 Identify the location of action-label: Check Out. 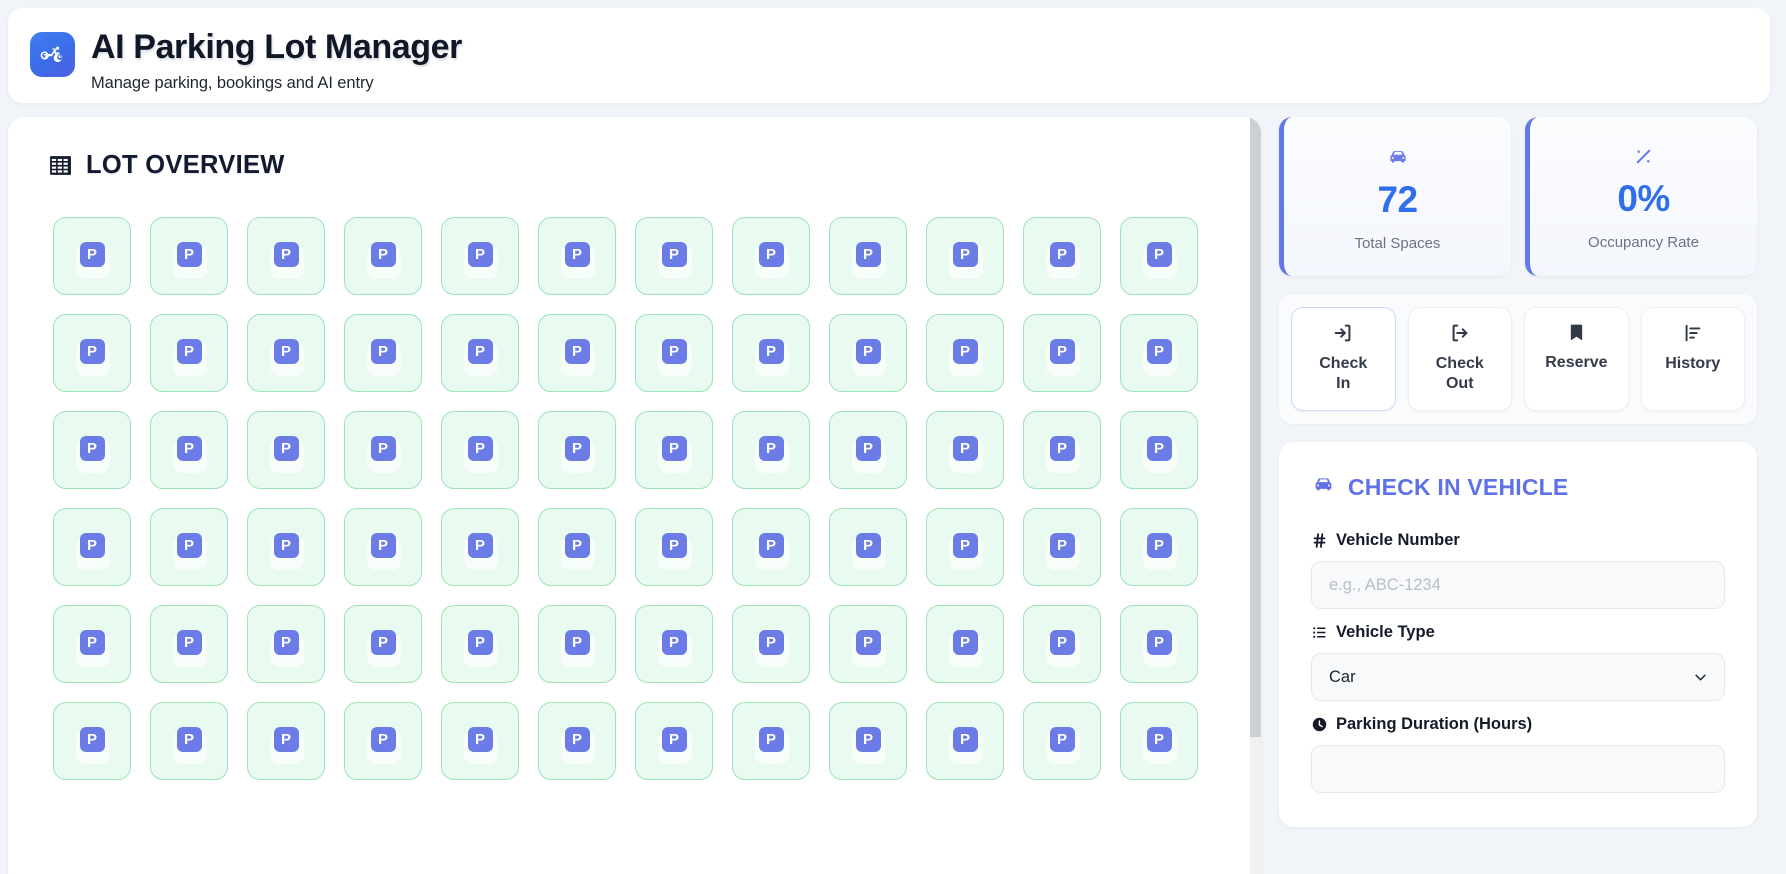
(1459, 373).